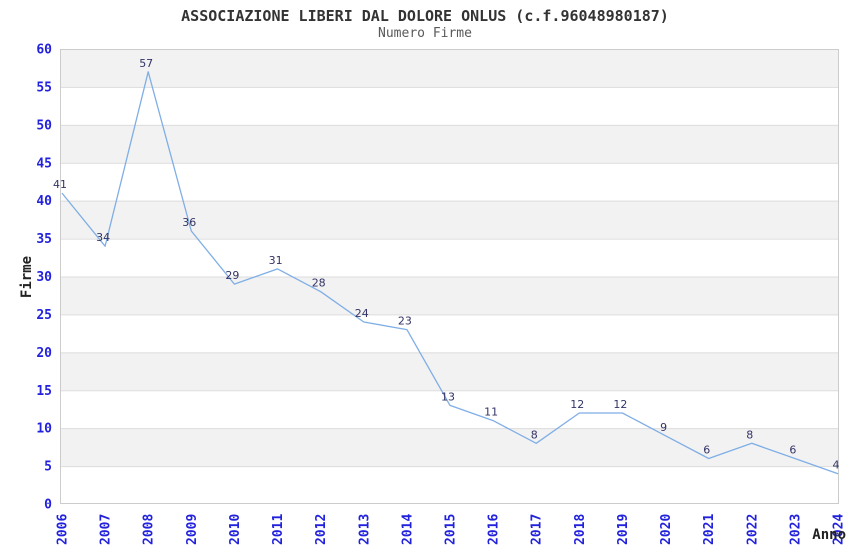 Image resolution: width=850 pixels, height=550 pixels. What do you see at coordinates (63, 529) in the screenshot?
I see `x-tick-label: 2006` at bounding box center [63, 529].